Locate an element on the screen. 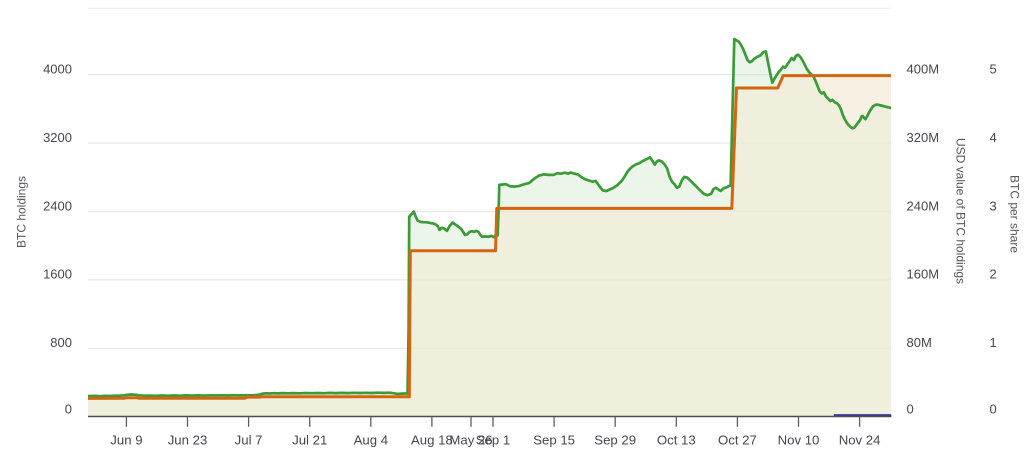 This screenshot has width=1024, height=465. svg-text: Aug 4 is located at coordinates (371, 439).